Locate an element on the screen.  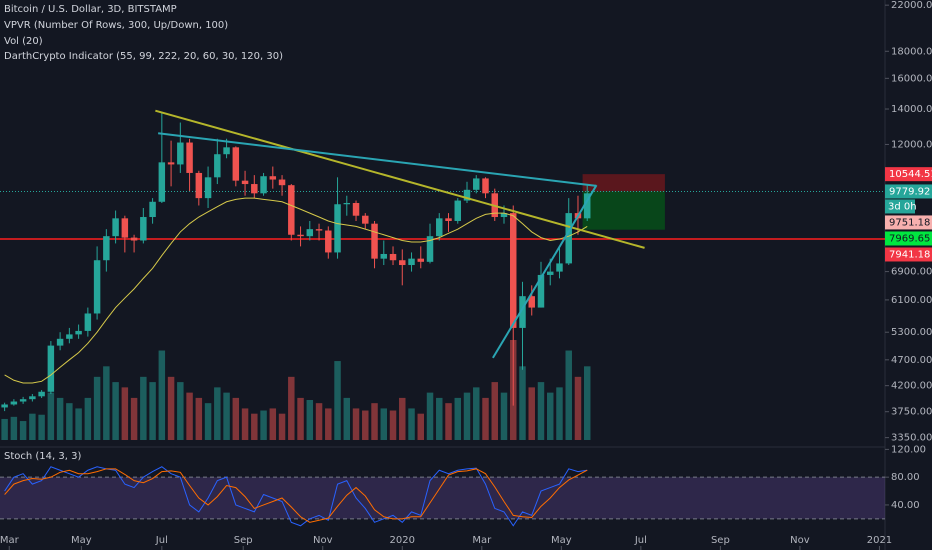
y-tick-label: 3350.00 is located at coordinates (911, 438).